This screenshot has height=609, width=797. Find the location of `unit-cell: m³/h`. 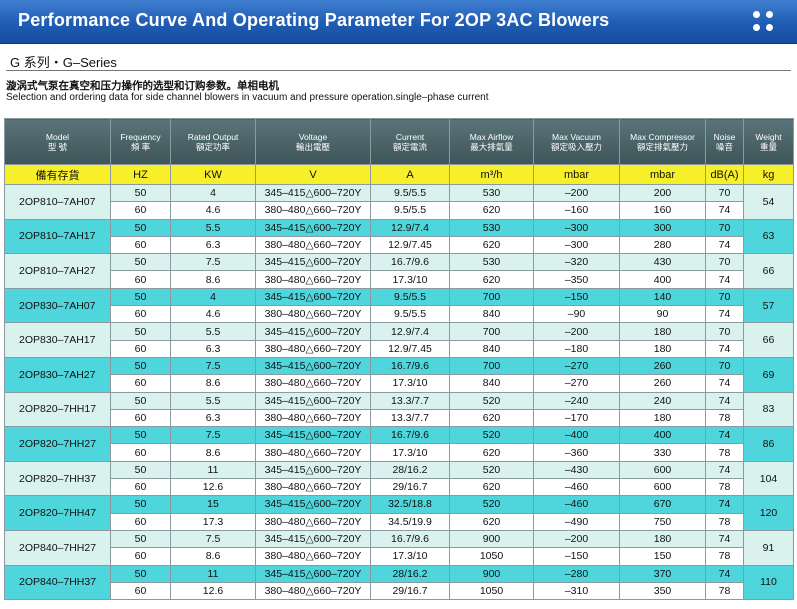

unit-cell: m³/h is located at coordinates (491, 174).